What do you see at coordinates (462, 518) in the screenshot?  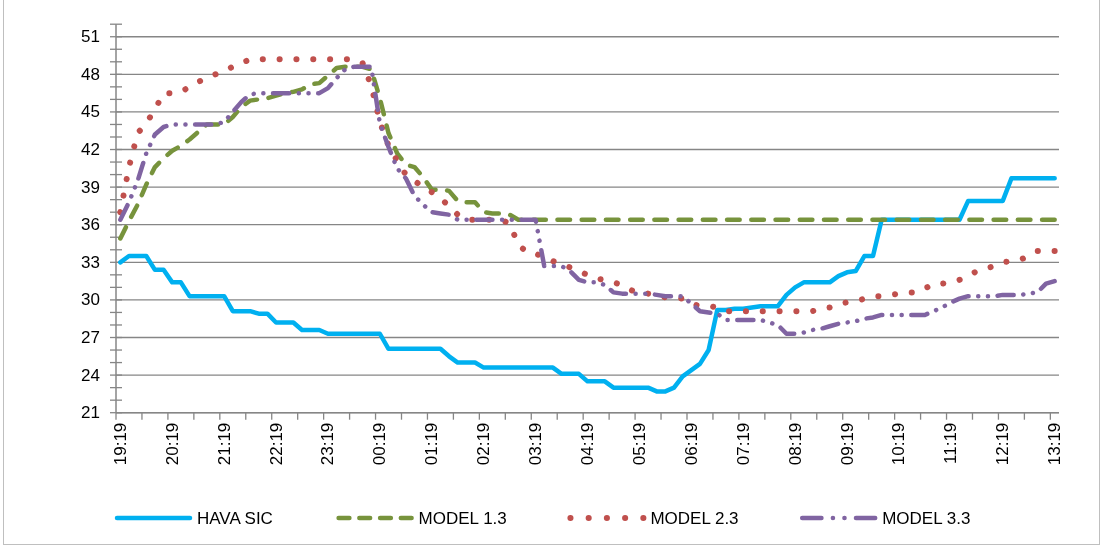 I see `legend-label: MODEL 1.3` at bounding box center [462, 518].